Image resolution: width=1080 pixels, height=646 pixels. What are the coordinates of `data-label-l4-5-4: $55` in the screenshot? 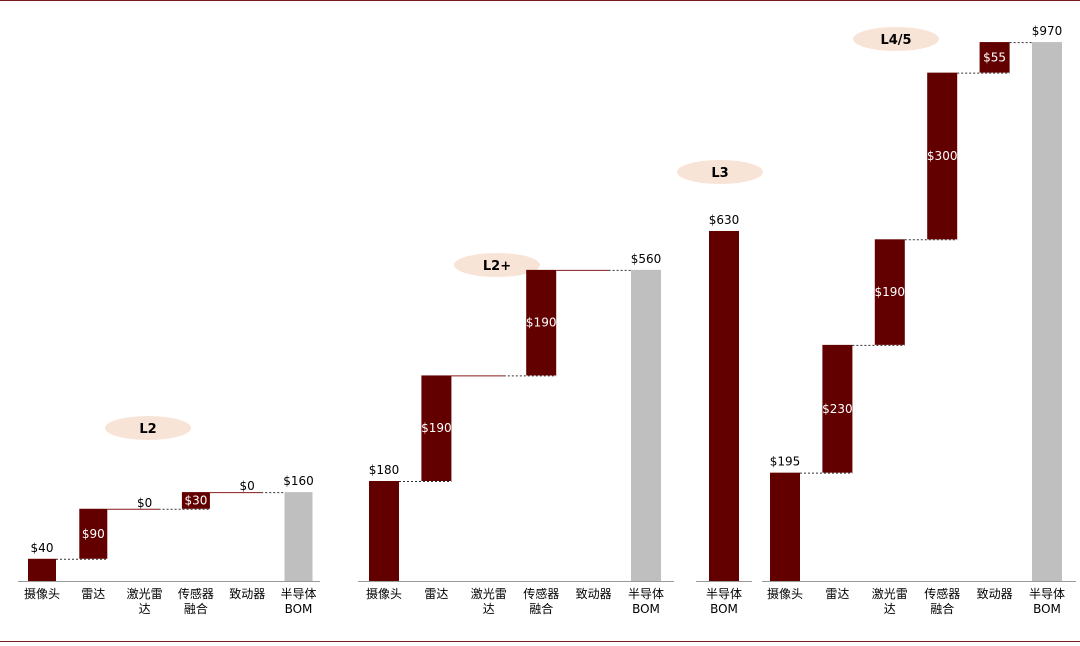 It's located at (994, 57).